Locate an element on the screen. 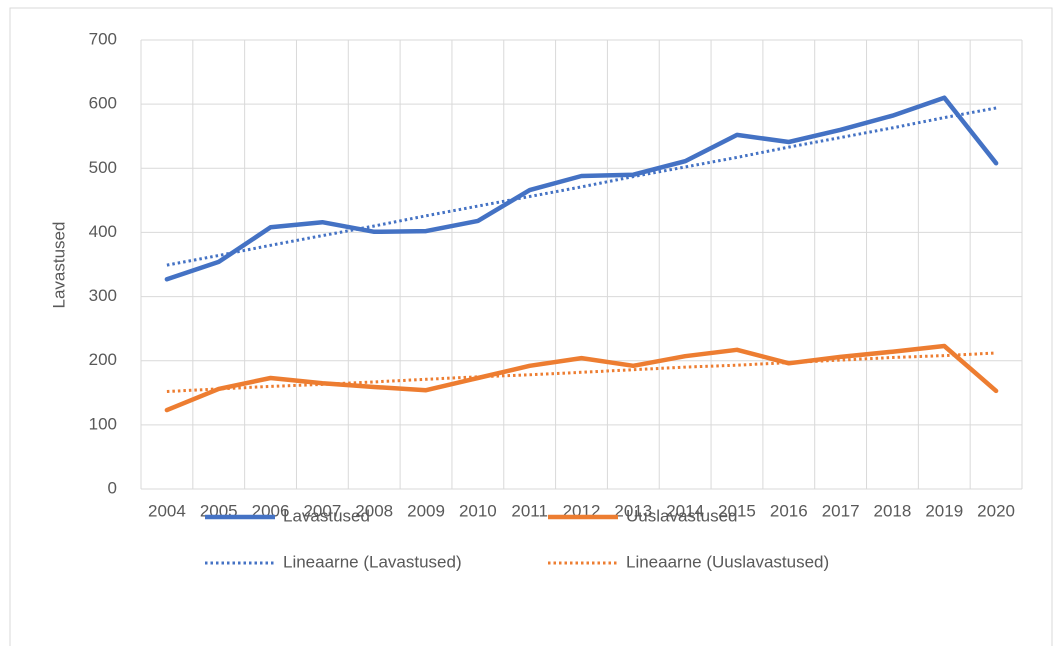 The image size is (1053, 646). x-tick-label: 2009 is located at coordinates (426, 510).